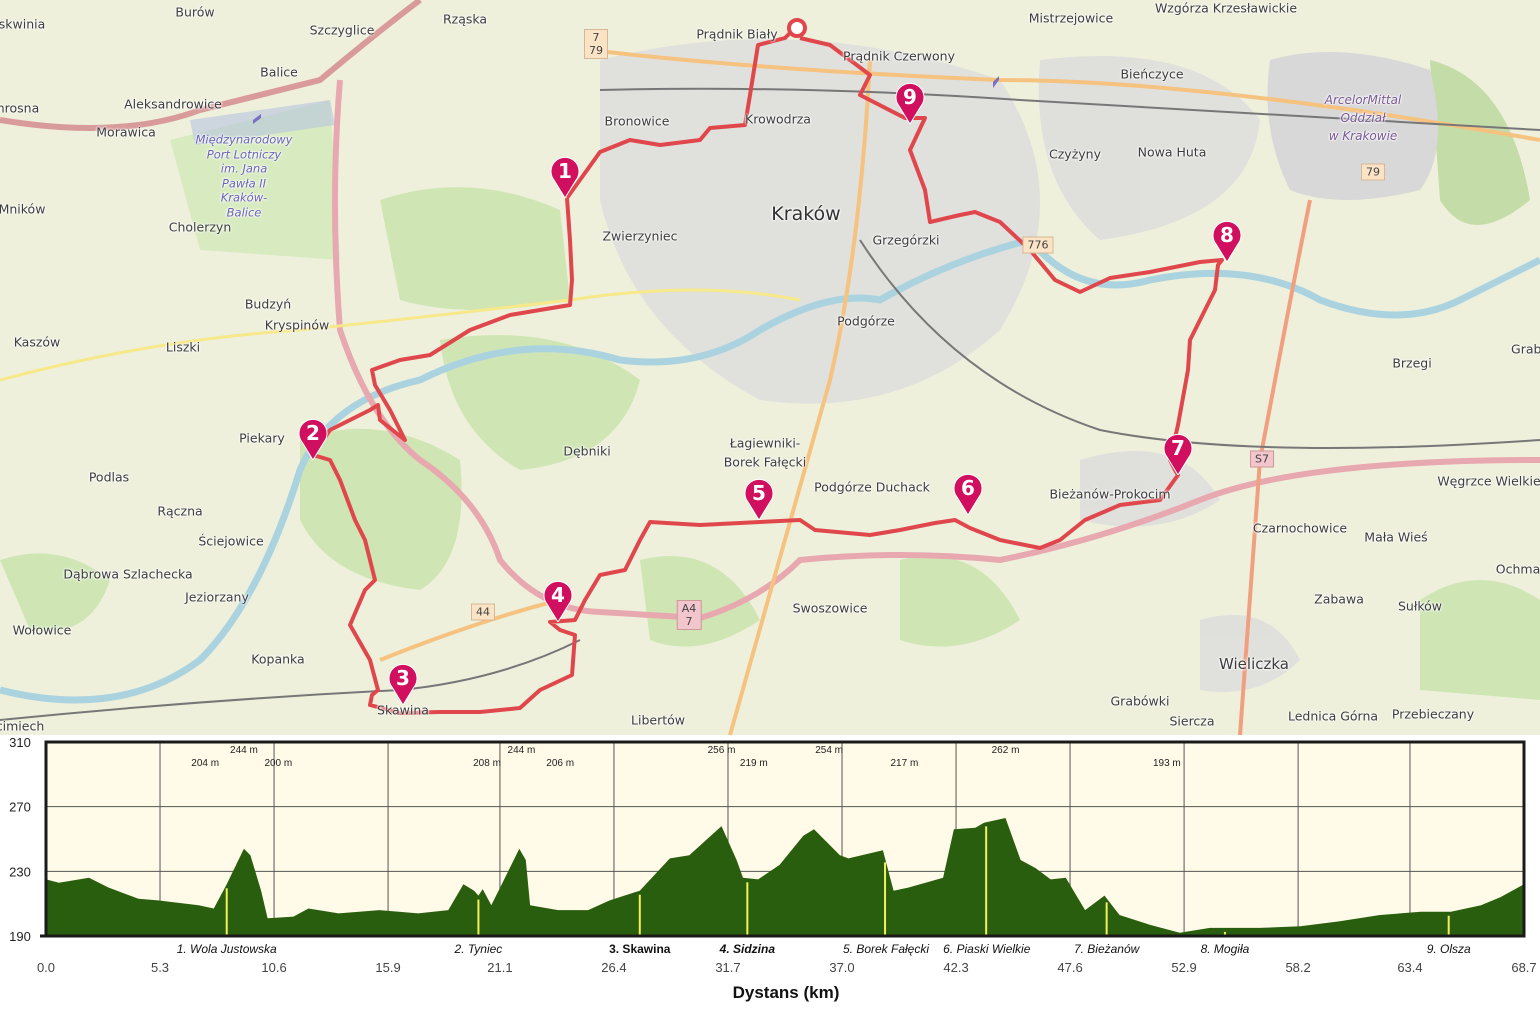  What do you see at coordinates (173, 104) in the screenshot?
I see `place-label: Aleksandrowice` at bounding box center [173, 104].